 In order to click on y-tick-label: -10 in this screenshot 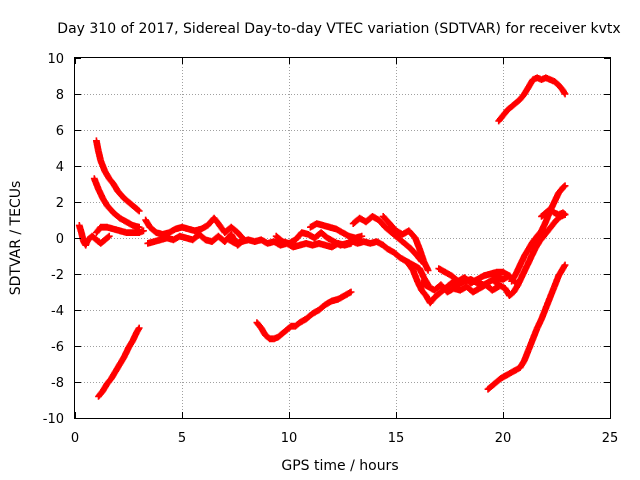, I will do `click(53, 419)`.